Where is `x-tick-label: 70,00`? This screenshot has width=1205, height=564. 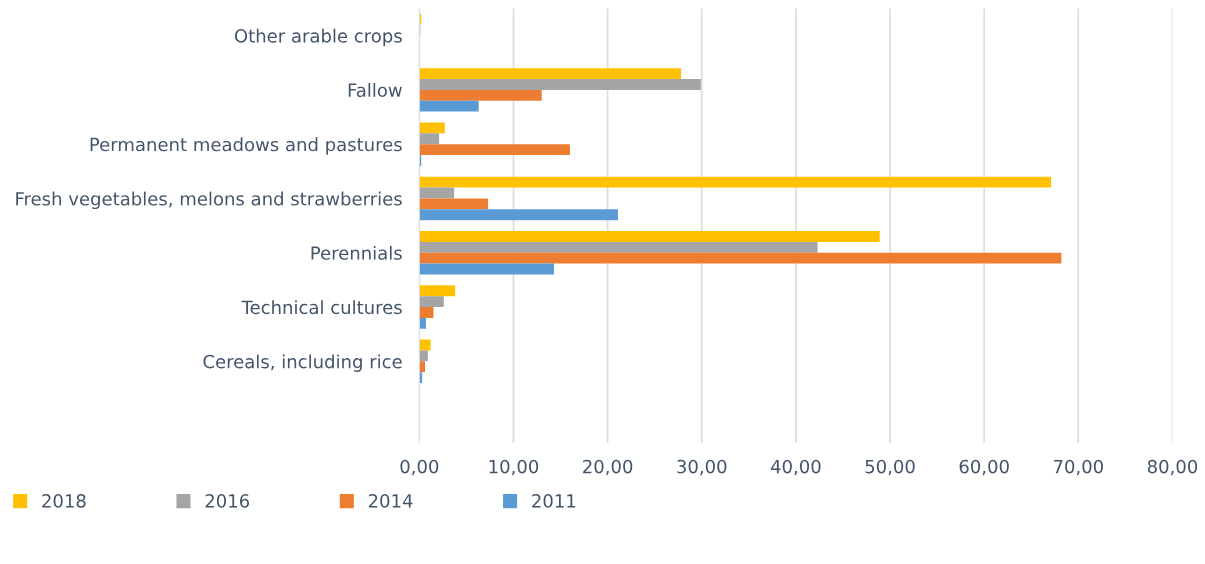
x-tick-label: 70,00 is located at coordinates (1078, 467).